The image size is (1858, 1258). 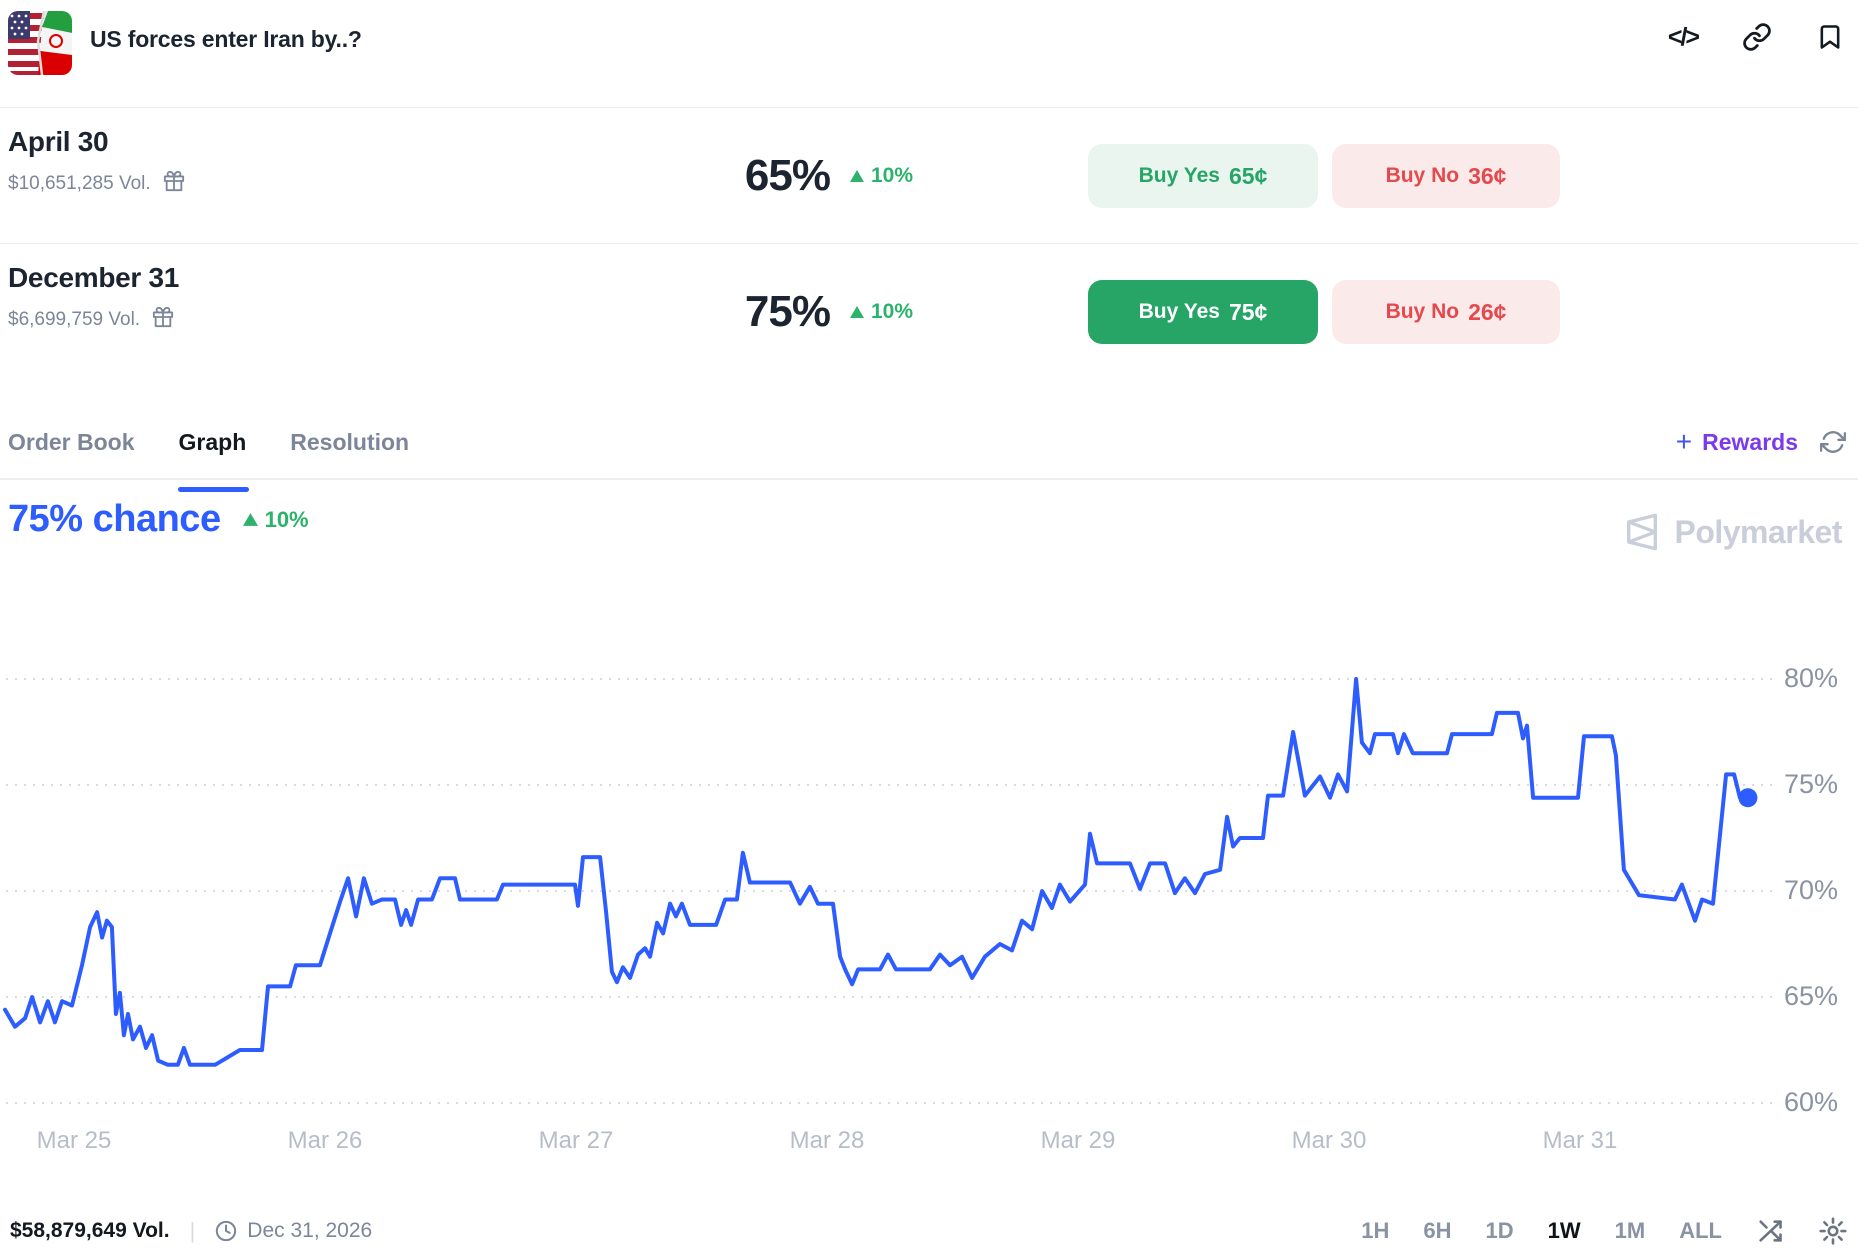 What do you see at coordinates (1446, 312) in the screenshot?
I see `buy-no-button-december: Buy No 26¢` at bounding box center [1446, 312].